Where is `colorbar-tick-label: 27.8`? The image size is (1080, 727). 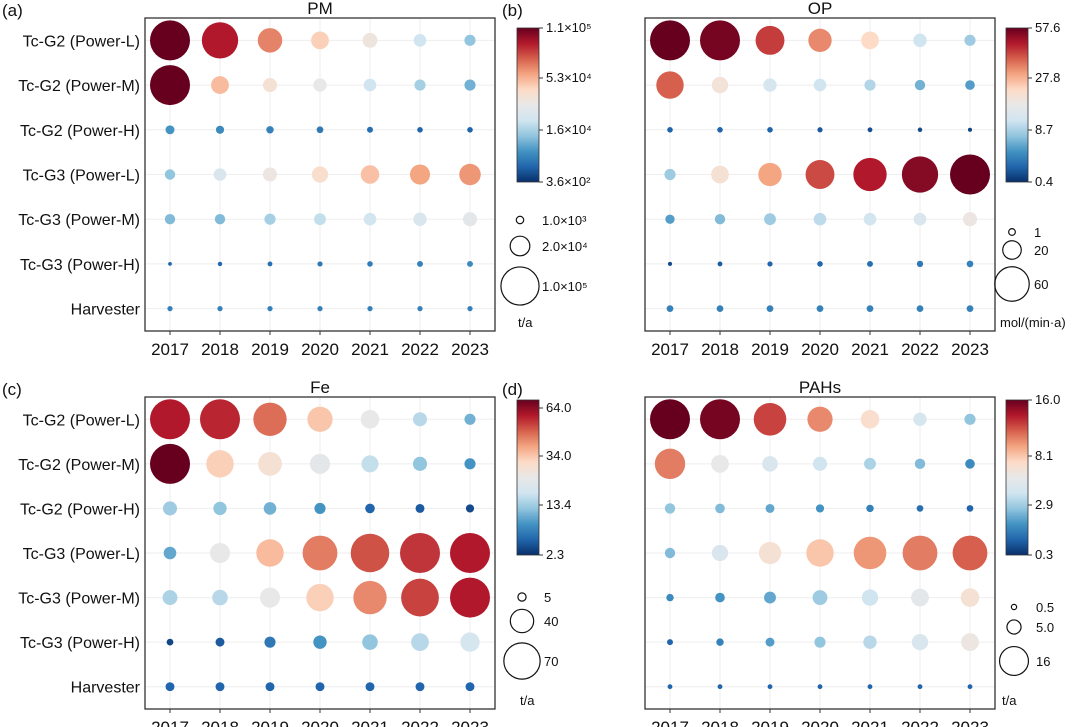
colorbar-tick-label: 27.8 is located at coordinates (1047, 77).